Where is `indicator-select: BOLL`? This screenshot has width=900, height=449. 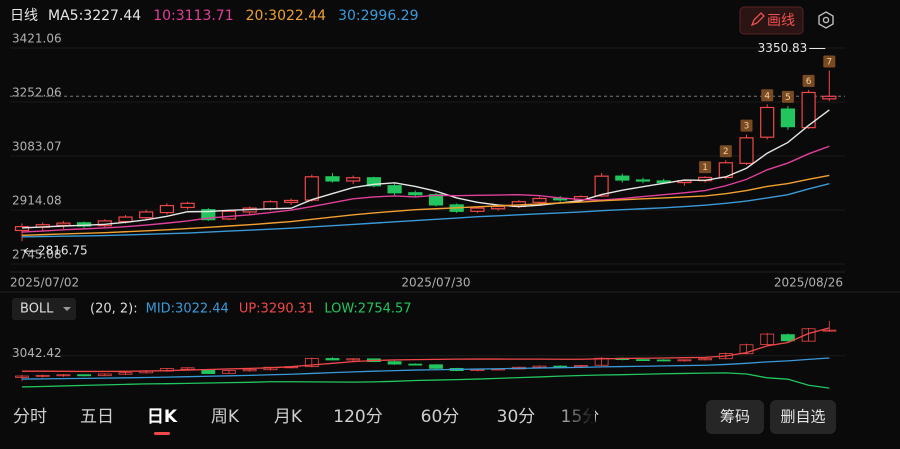
indicator-select: BOLL is located at coordinates (44, 309).